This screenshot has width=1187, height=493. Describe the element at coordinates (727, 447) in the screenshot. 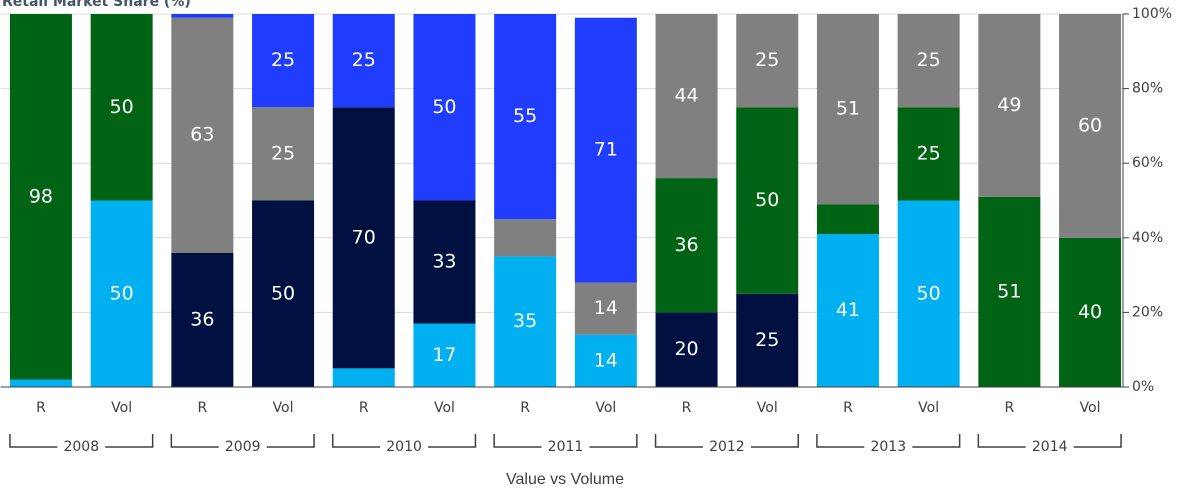

I see `group-label: 2012` at that location.